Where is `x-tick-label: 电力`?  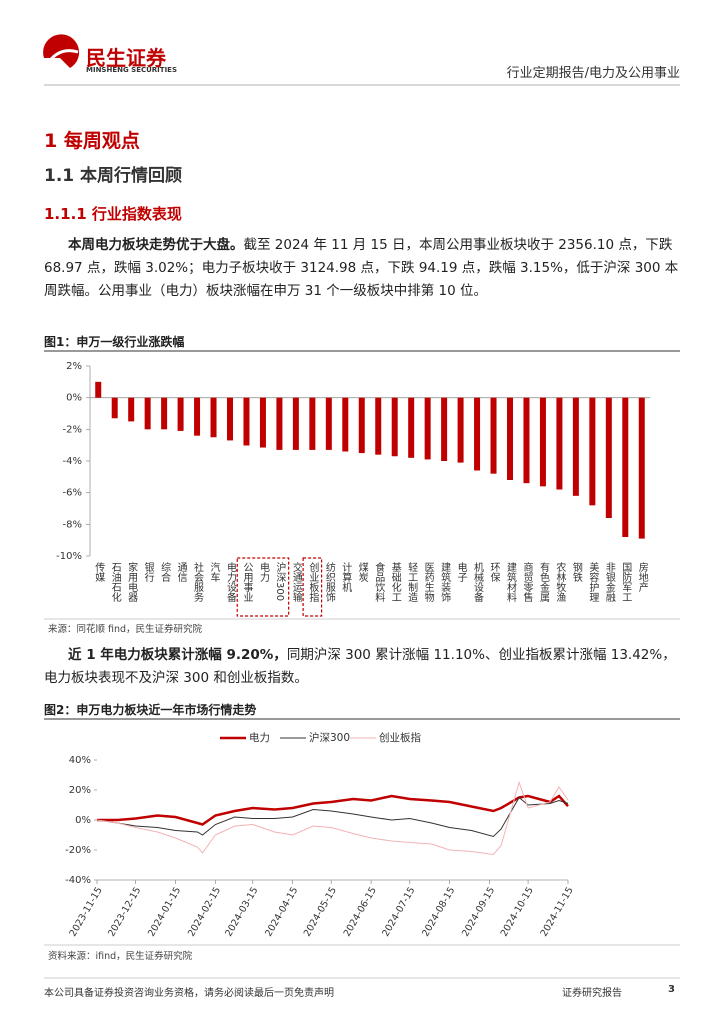
x-tick-label: 电力 is located at coordinates (263, 572).